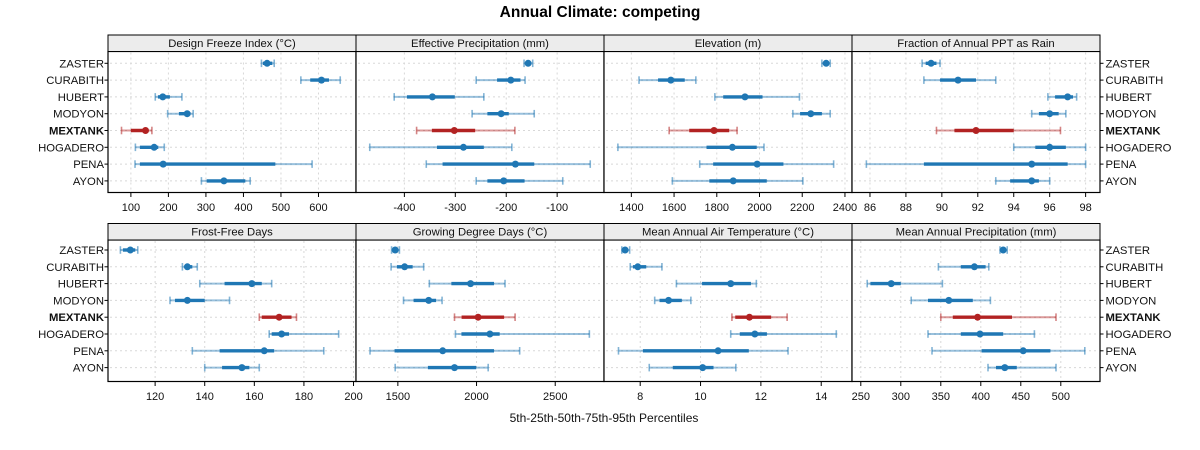 The height and width of the screenshot is (450, 1200). Describe the element at coordinates (942, 208) in the screenshot. I see `axis-tick-label: 90` at that location.